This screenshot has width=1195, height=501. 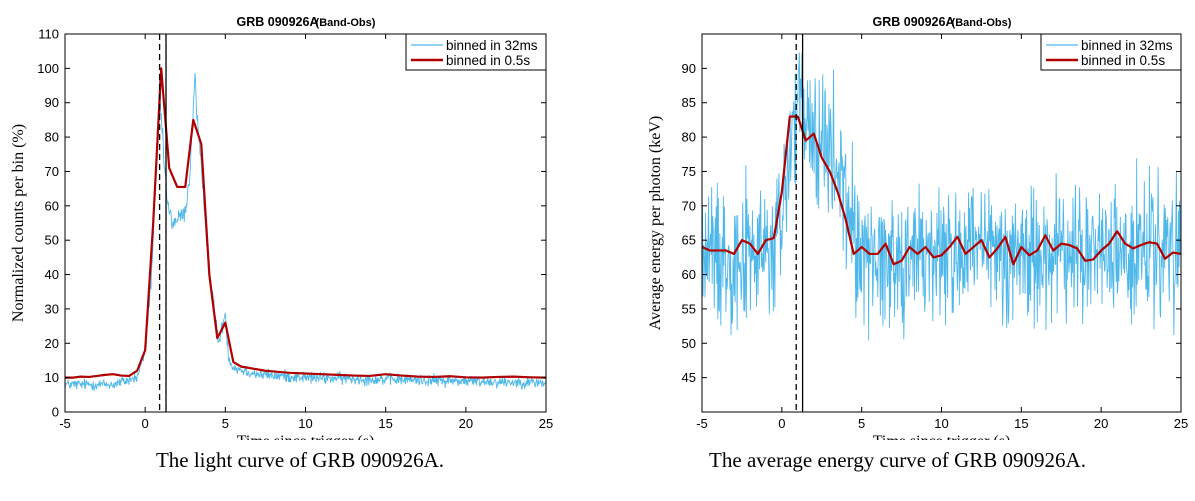 What do you see at coordinates (55, 412) in the screenshot?
I see `y-tick-label: 0` at bounding box center [55, 412].